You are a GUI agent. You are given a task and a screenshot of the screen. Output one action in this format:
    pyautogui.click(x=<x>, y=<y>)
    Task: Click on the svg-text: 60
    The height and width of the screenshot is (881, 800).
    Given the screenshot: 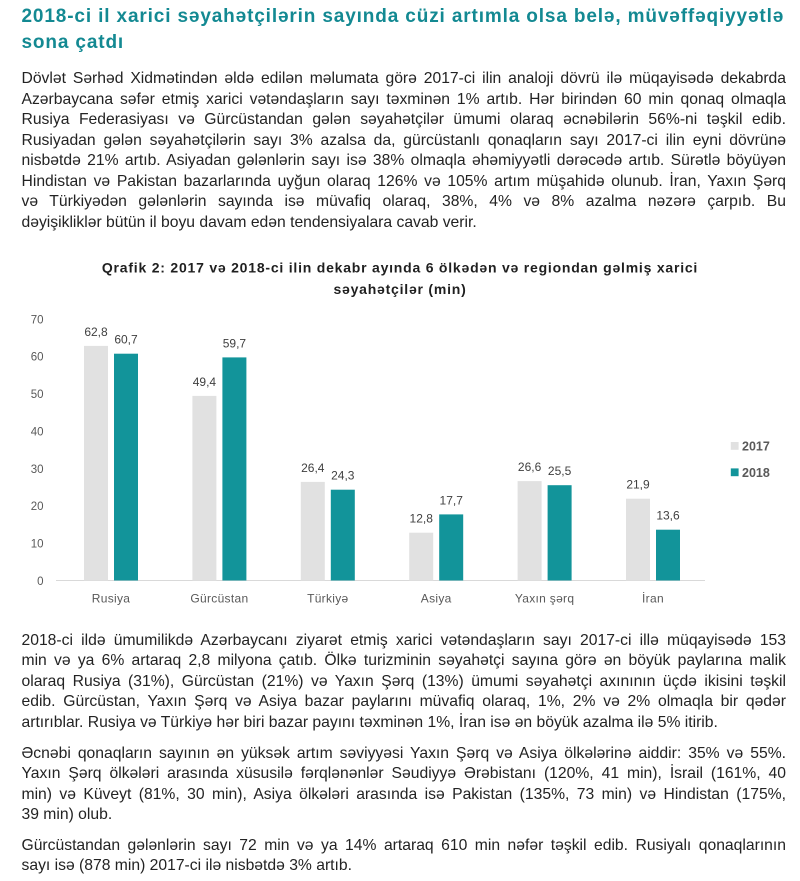 What is the action you would take?
    pyautogui.click(x=37, y=358)
    